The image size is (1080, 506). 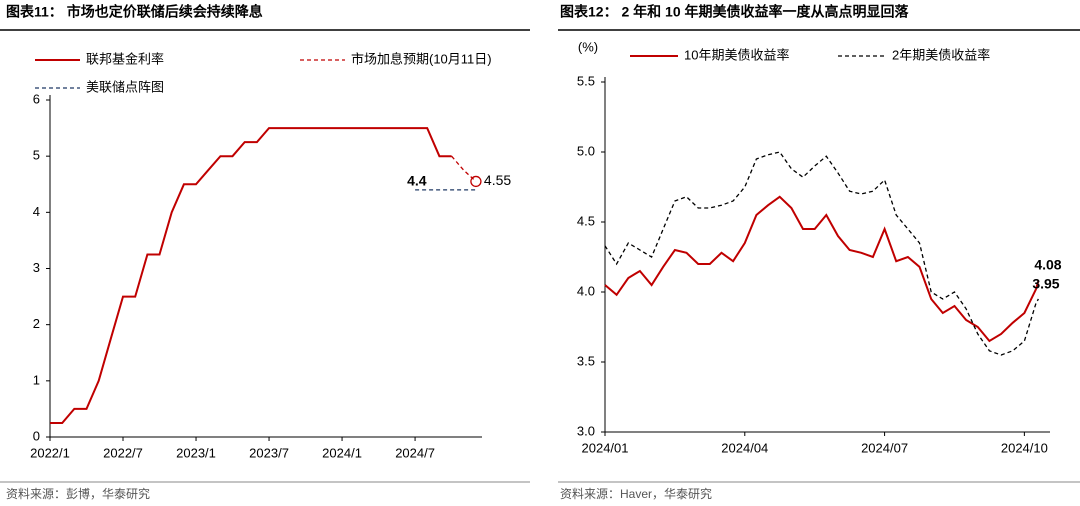 What do you see at coordinates (586, 220) in the screenshot?
I see `y-tick-label: 4.5` at bounding box center [586, 220].